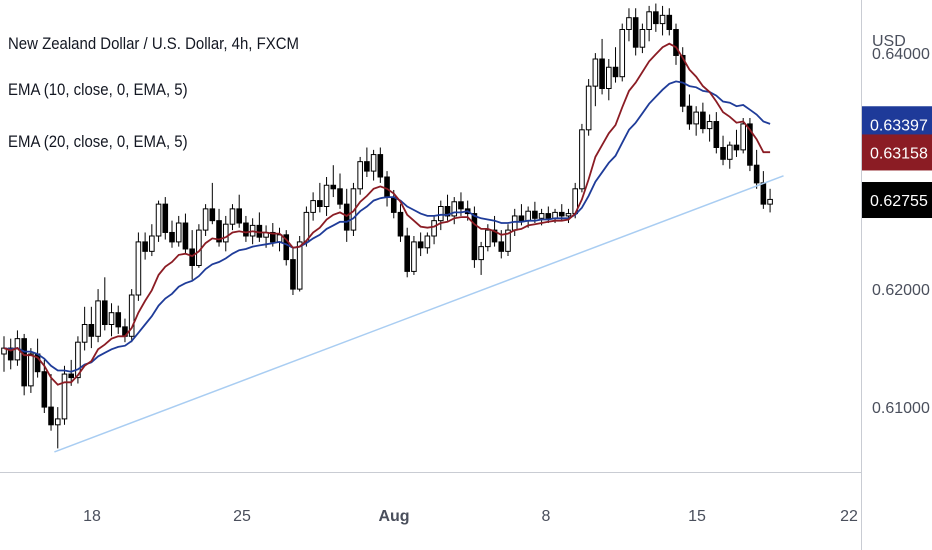 The image size is (932, 550). Describe the element at coordinates (546, 516) in the screenshot. I see `time-tick-label: 8` at that location.